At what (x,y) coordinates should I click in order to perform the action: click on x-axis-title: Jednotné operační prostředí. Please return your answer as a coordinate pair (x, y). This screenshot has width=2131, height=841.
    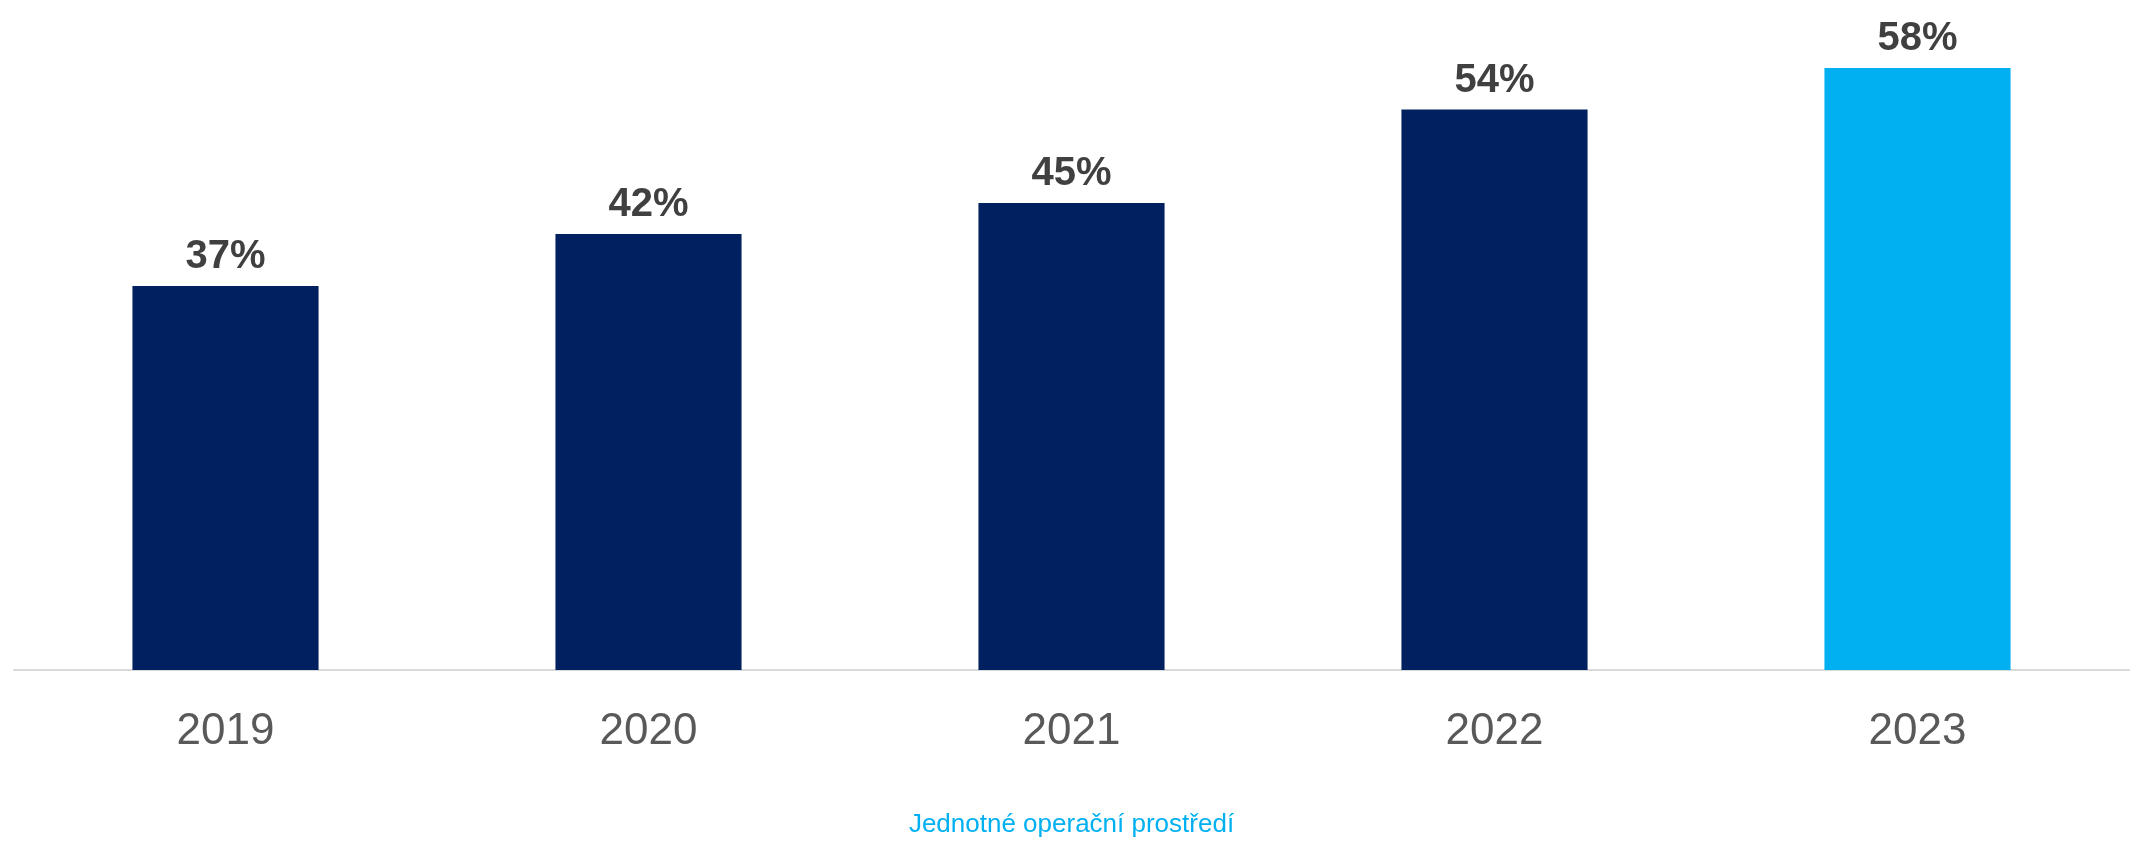
    Looking at the image, I should click on (1071, 823).